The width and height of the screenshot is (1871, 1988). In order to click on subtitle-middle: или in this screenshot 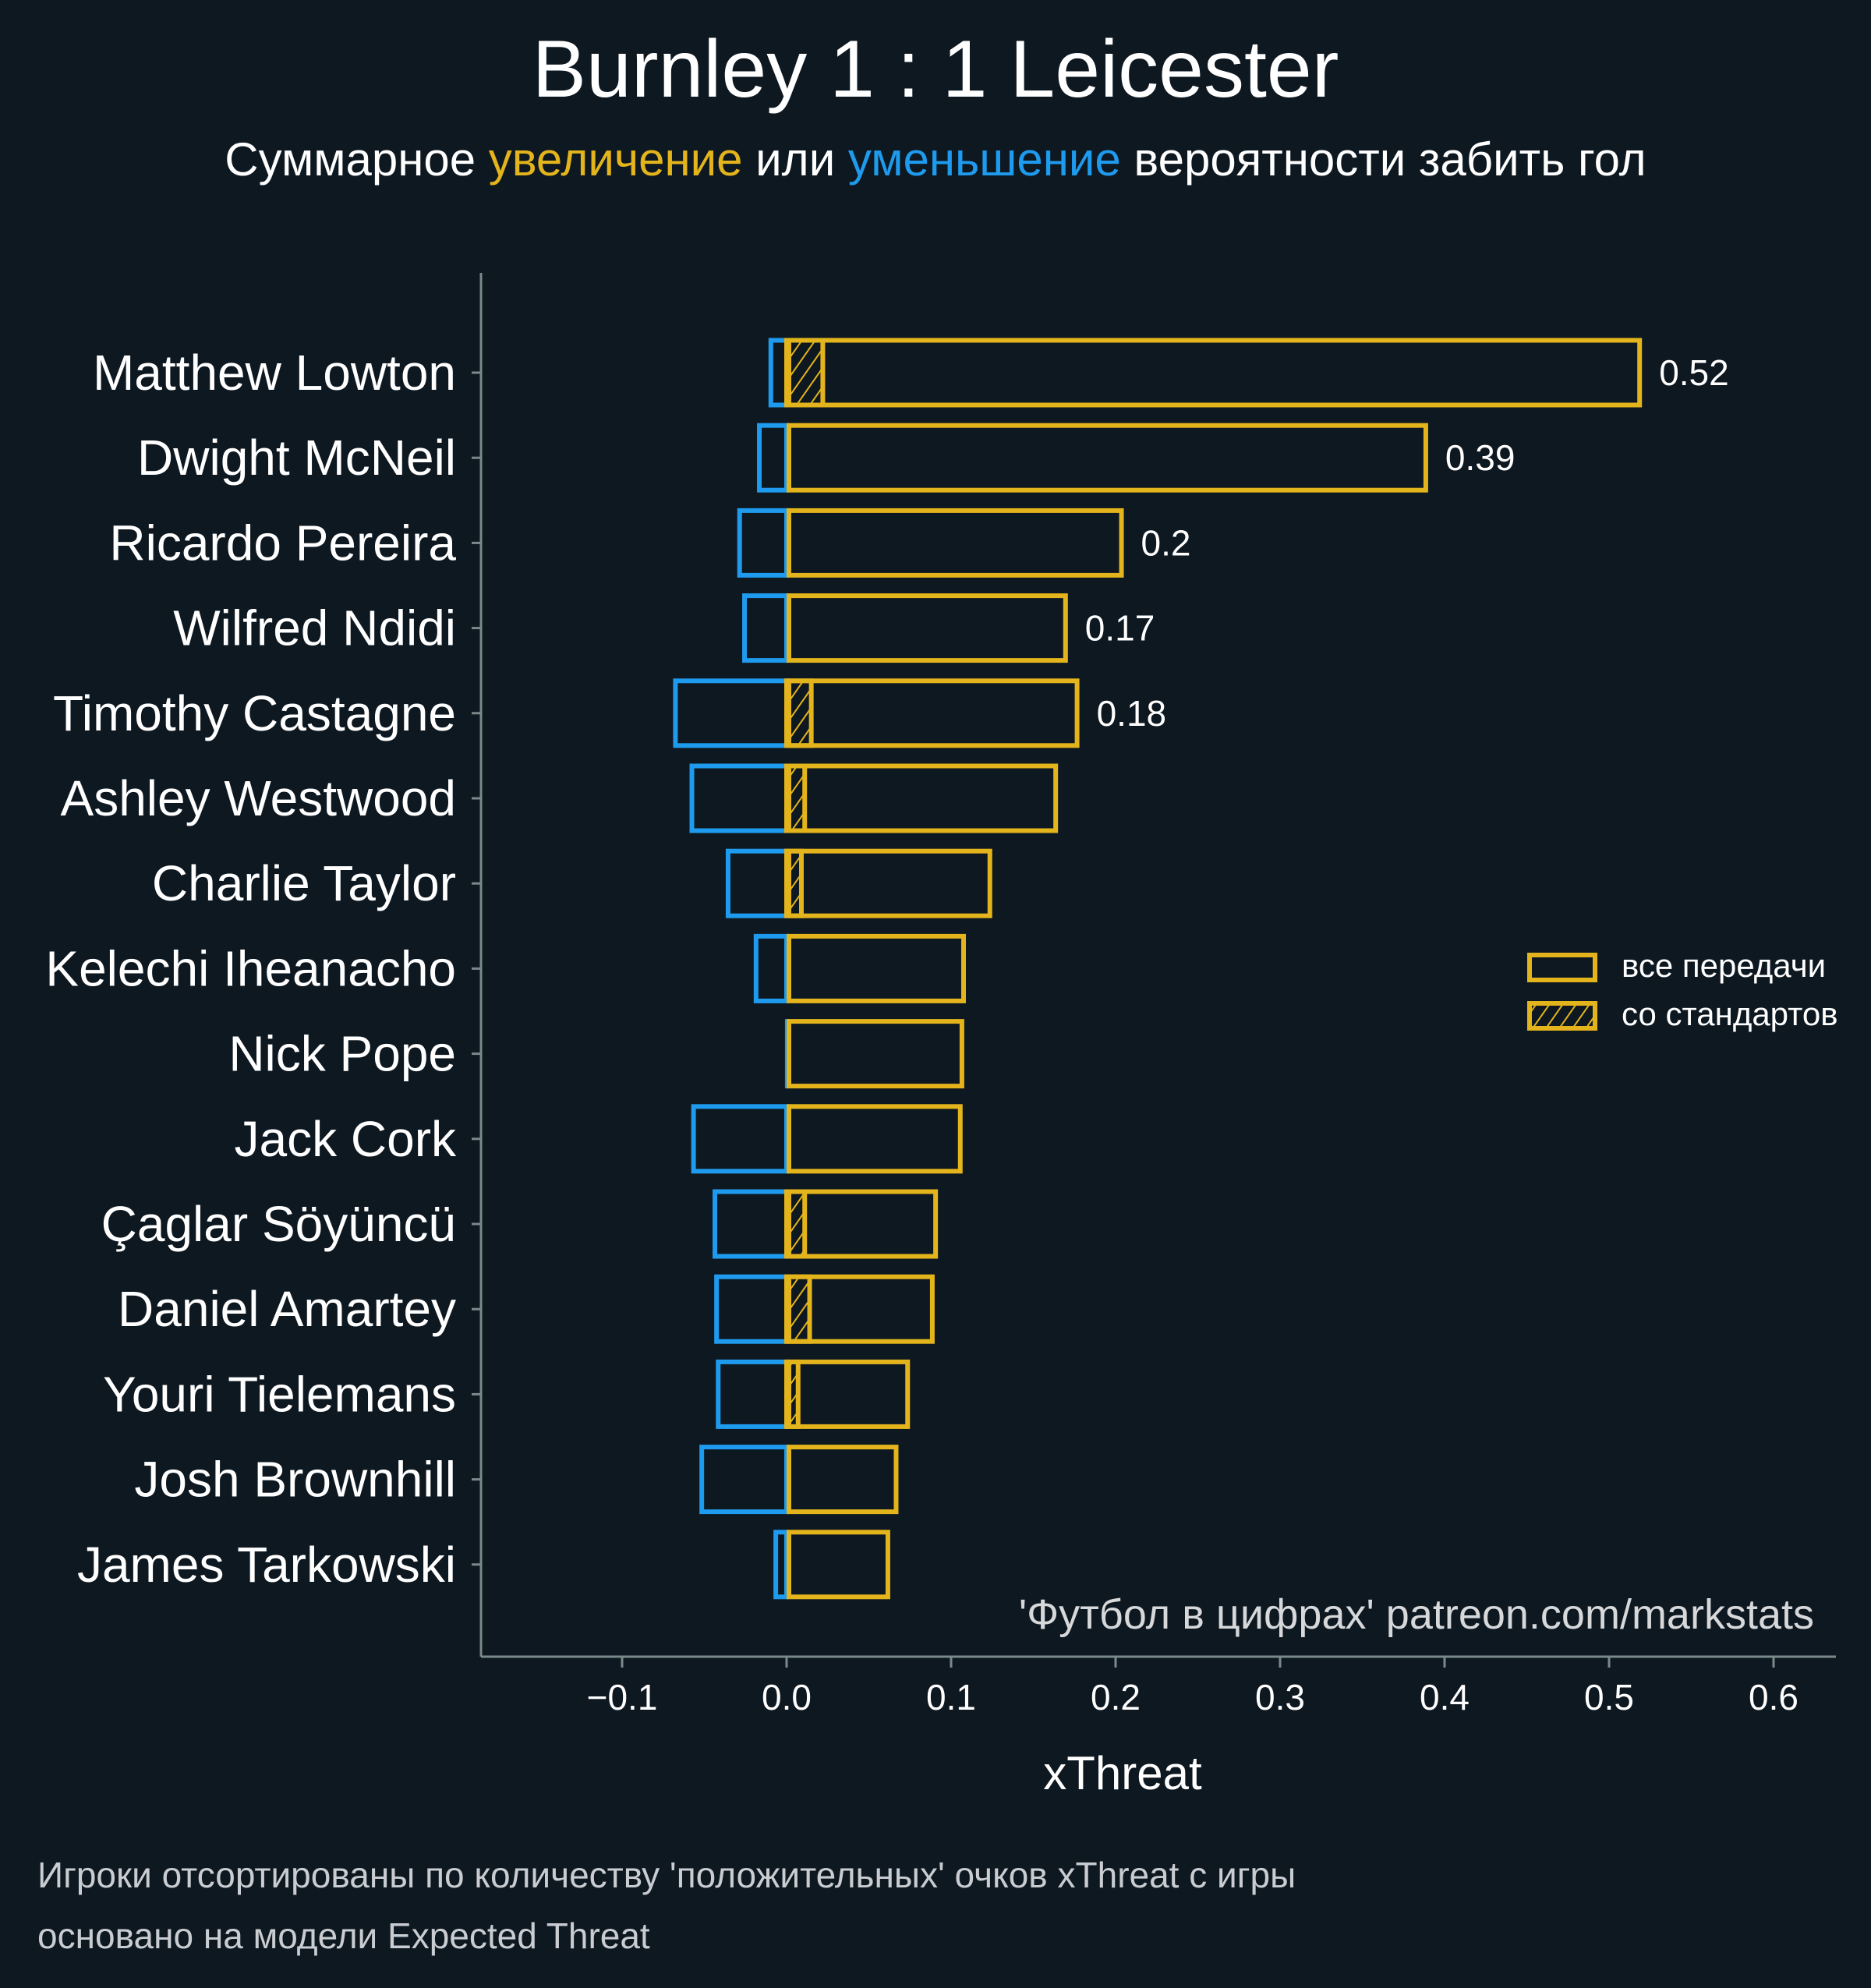, I will do `click(795, 159)`.